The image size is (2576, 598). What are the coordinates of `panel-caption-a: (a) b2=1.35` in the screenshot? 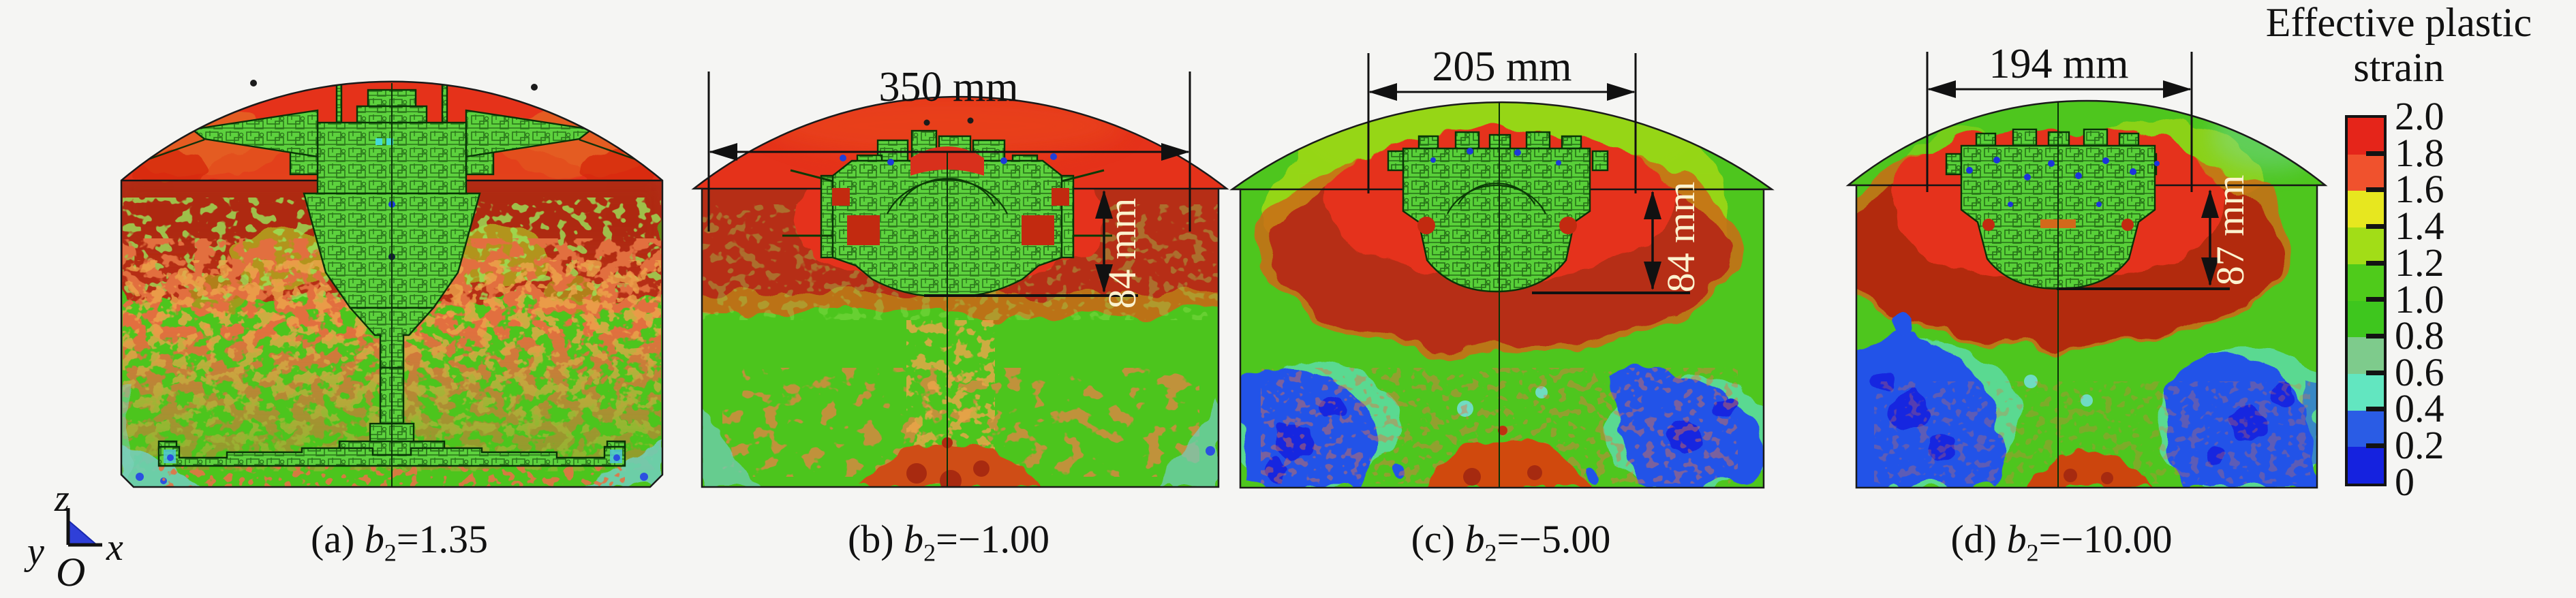 It's located at (399, 544).